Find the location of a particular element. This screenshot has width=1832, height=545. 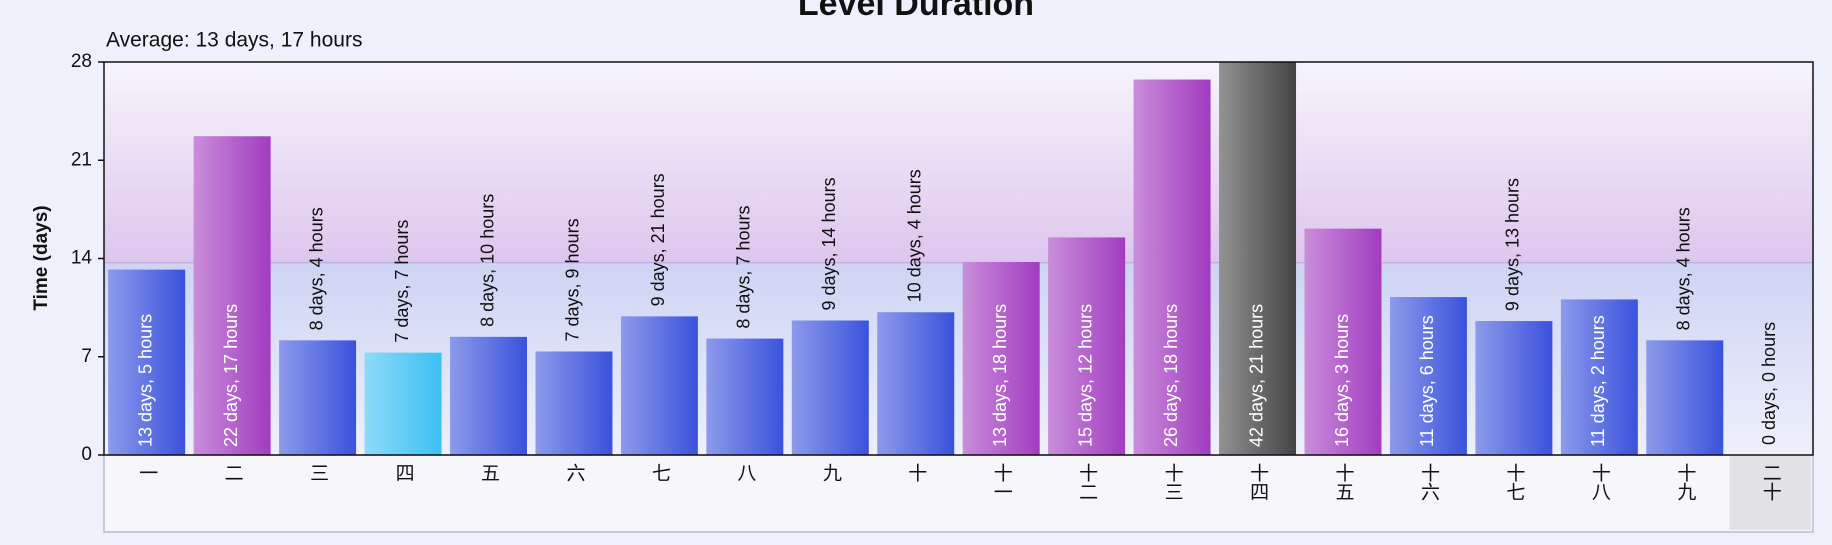

value-label: 16 days, 3 hours is located at coordinates (1342, 380).